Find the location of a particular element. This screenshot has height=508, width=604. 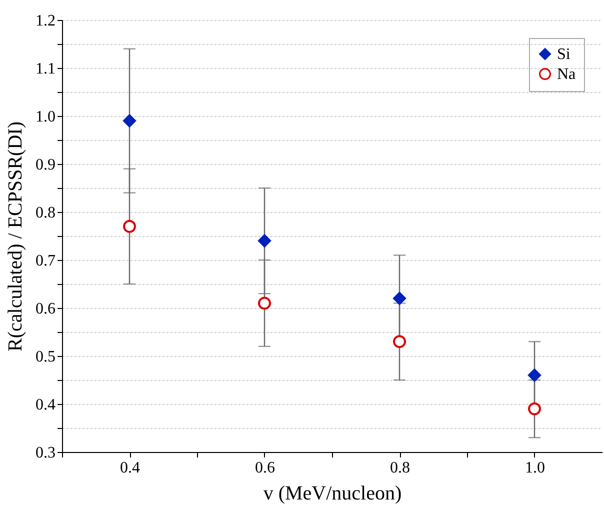

y-tick-label: 1.0 is located at coordinates (46, 117).